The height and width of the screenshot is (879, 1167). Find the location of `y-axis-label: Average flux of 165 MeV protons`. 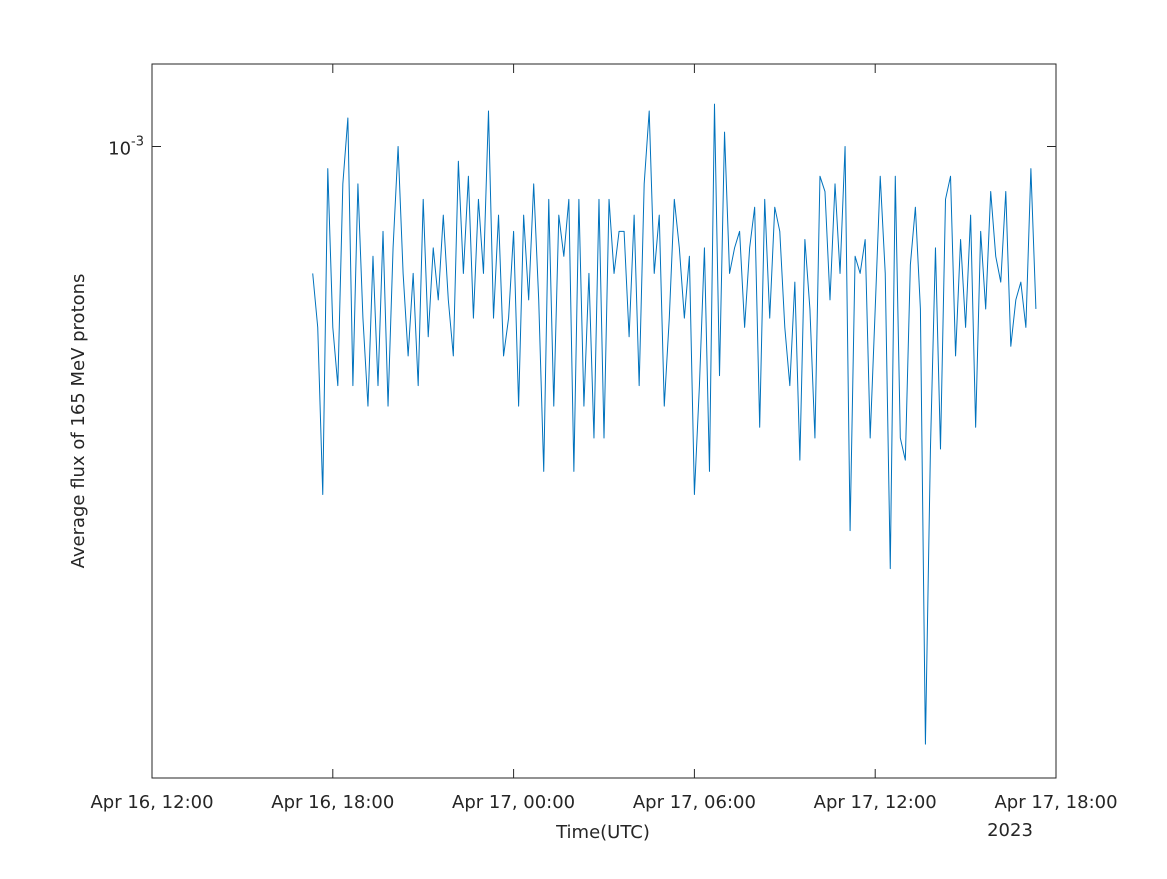

y-axis-label: Average flux of 165 MeV protons is located at coordinates (78, 421).